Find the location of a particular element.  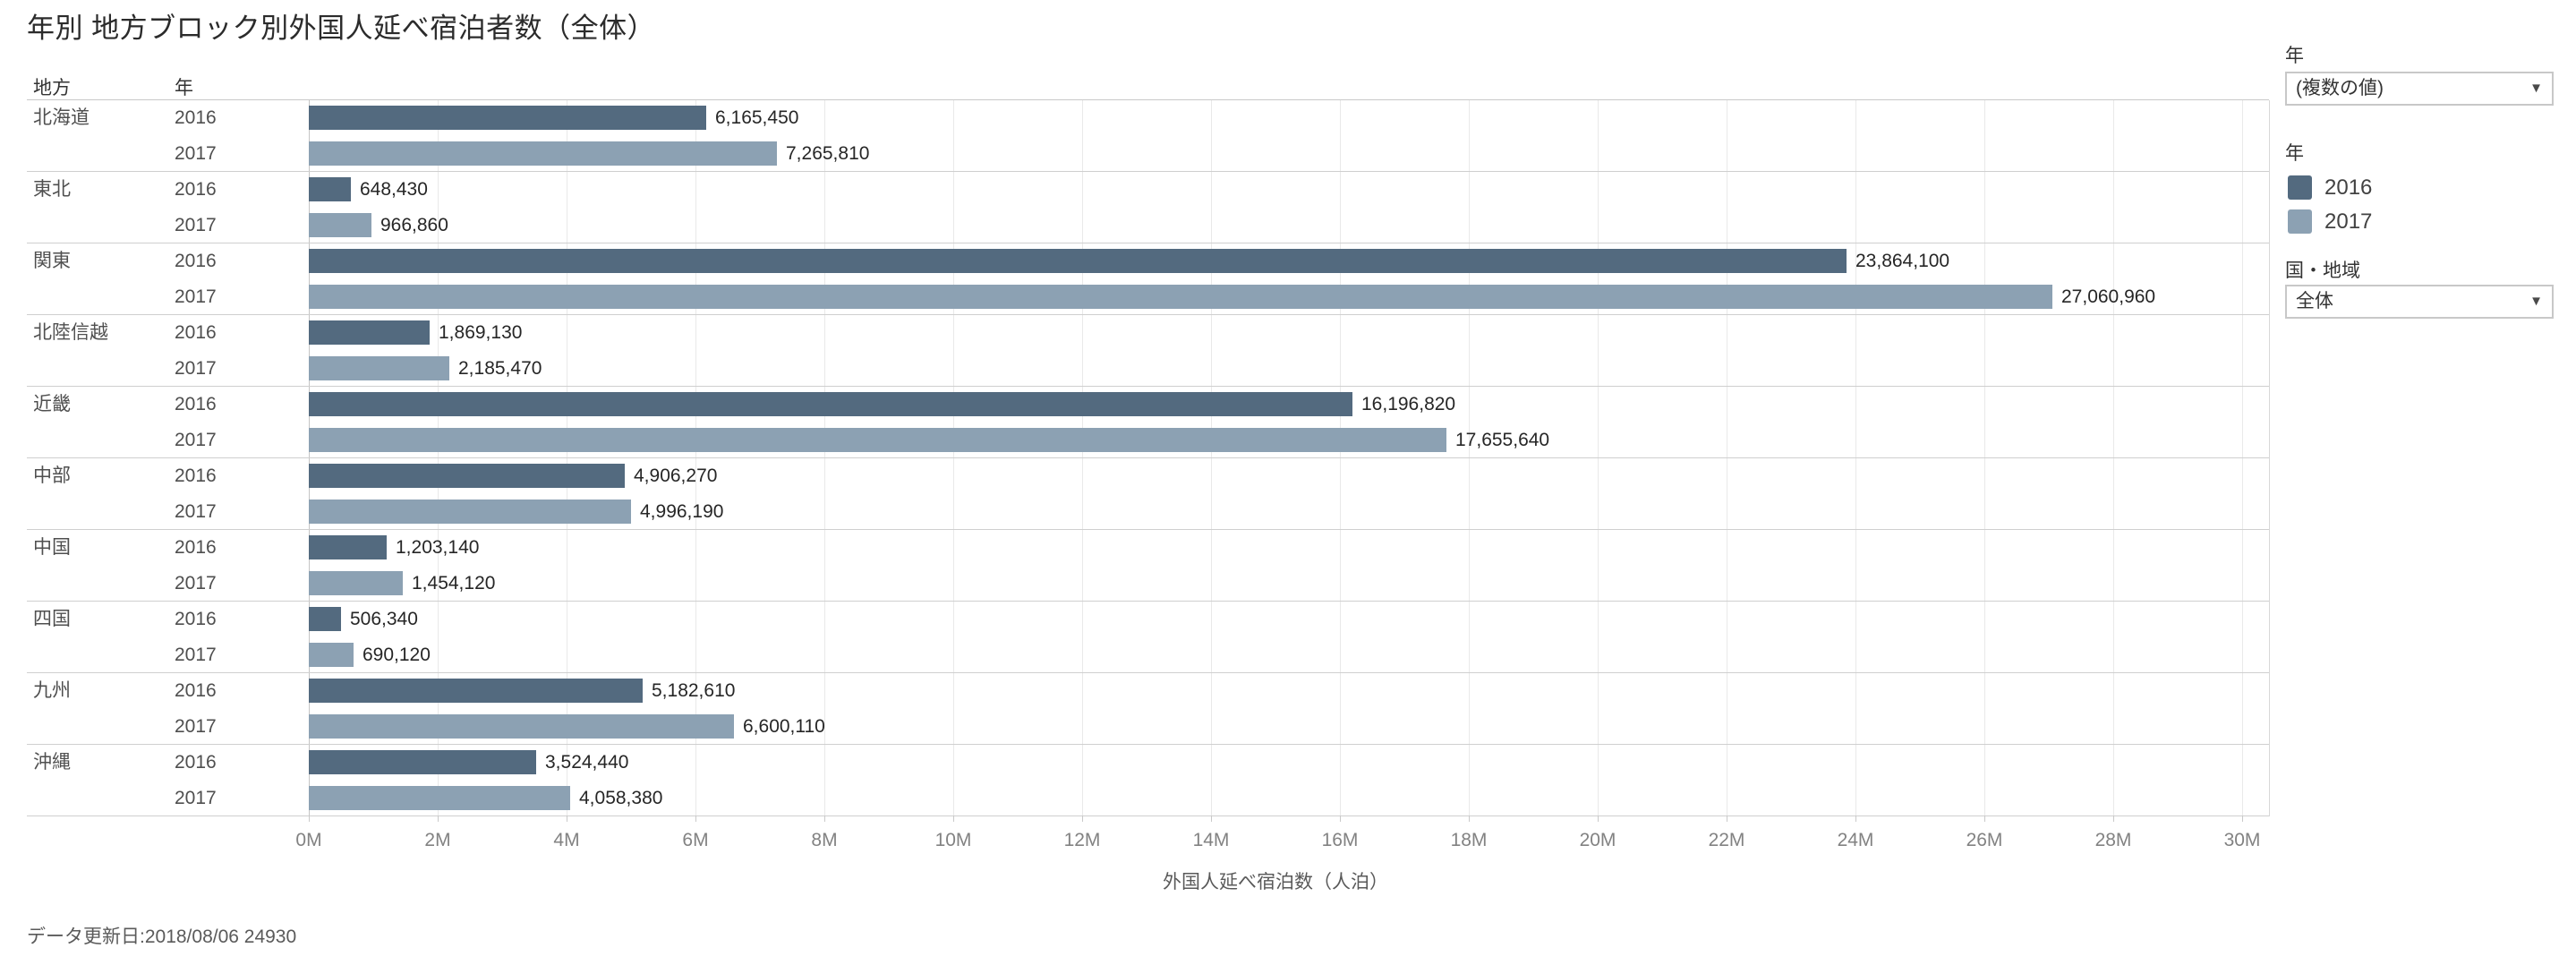

region-block: 中国 2016 1,203,140 2017 1,454,120 is located at coordinates (1148, 566).